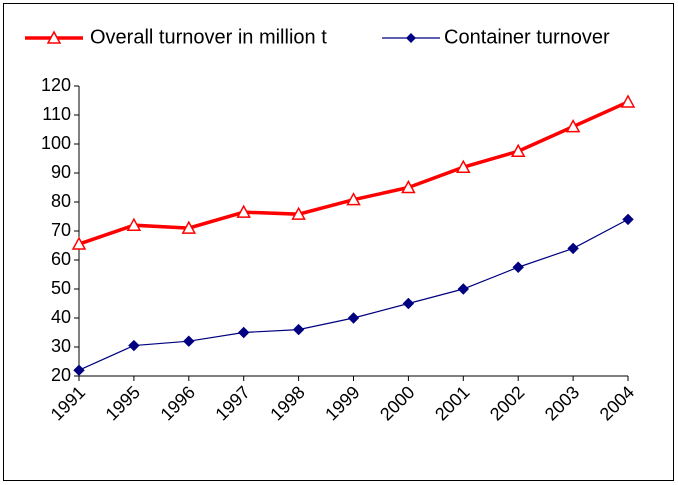  I want to click on y-tick-label: 70, so click(61, 230).